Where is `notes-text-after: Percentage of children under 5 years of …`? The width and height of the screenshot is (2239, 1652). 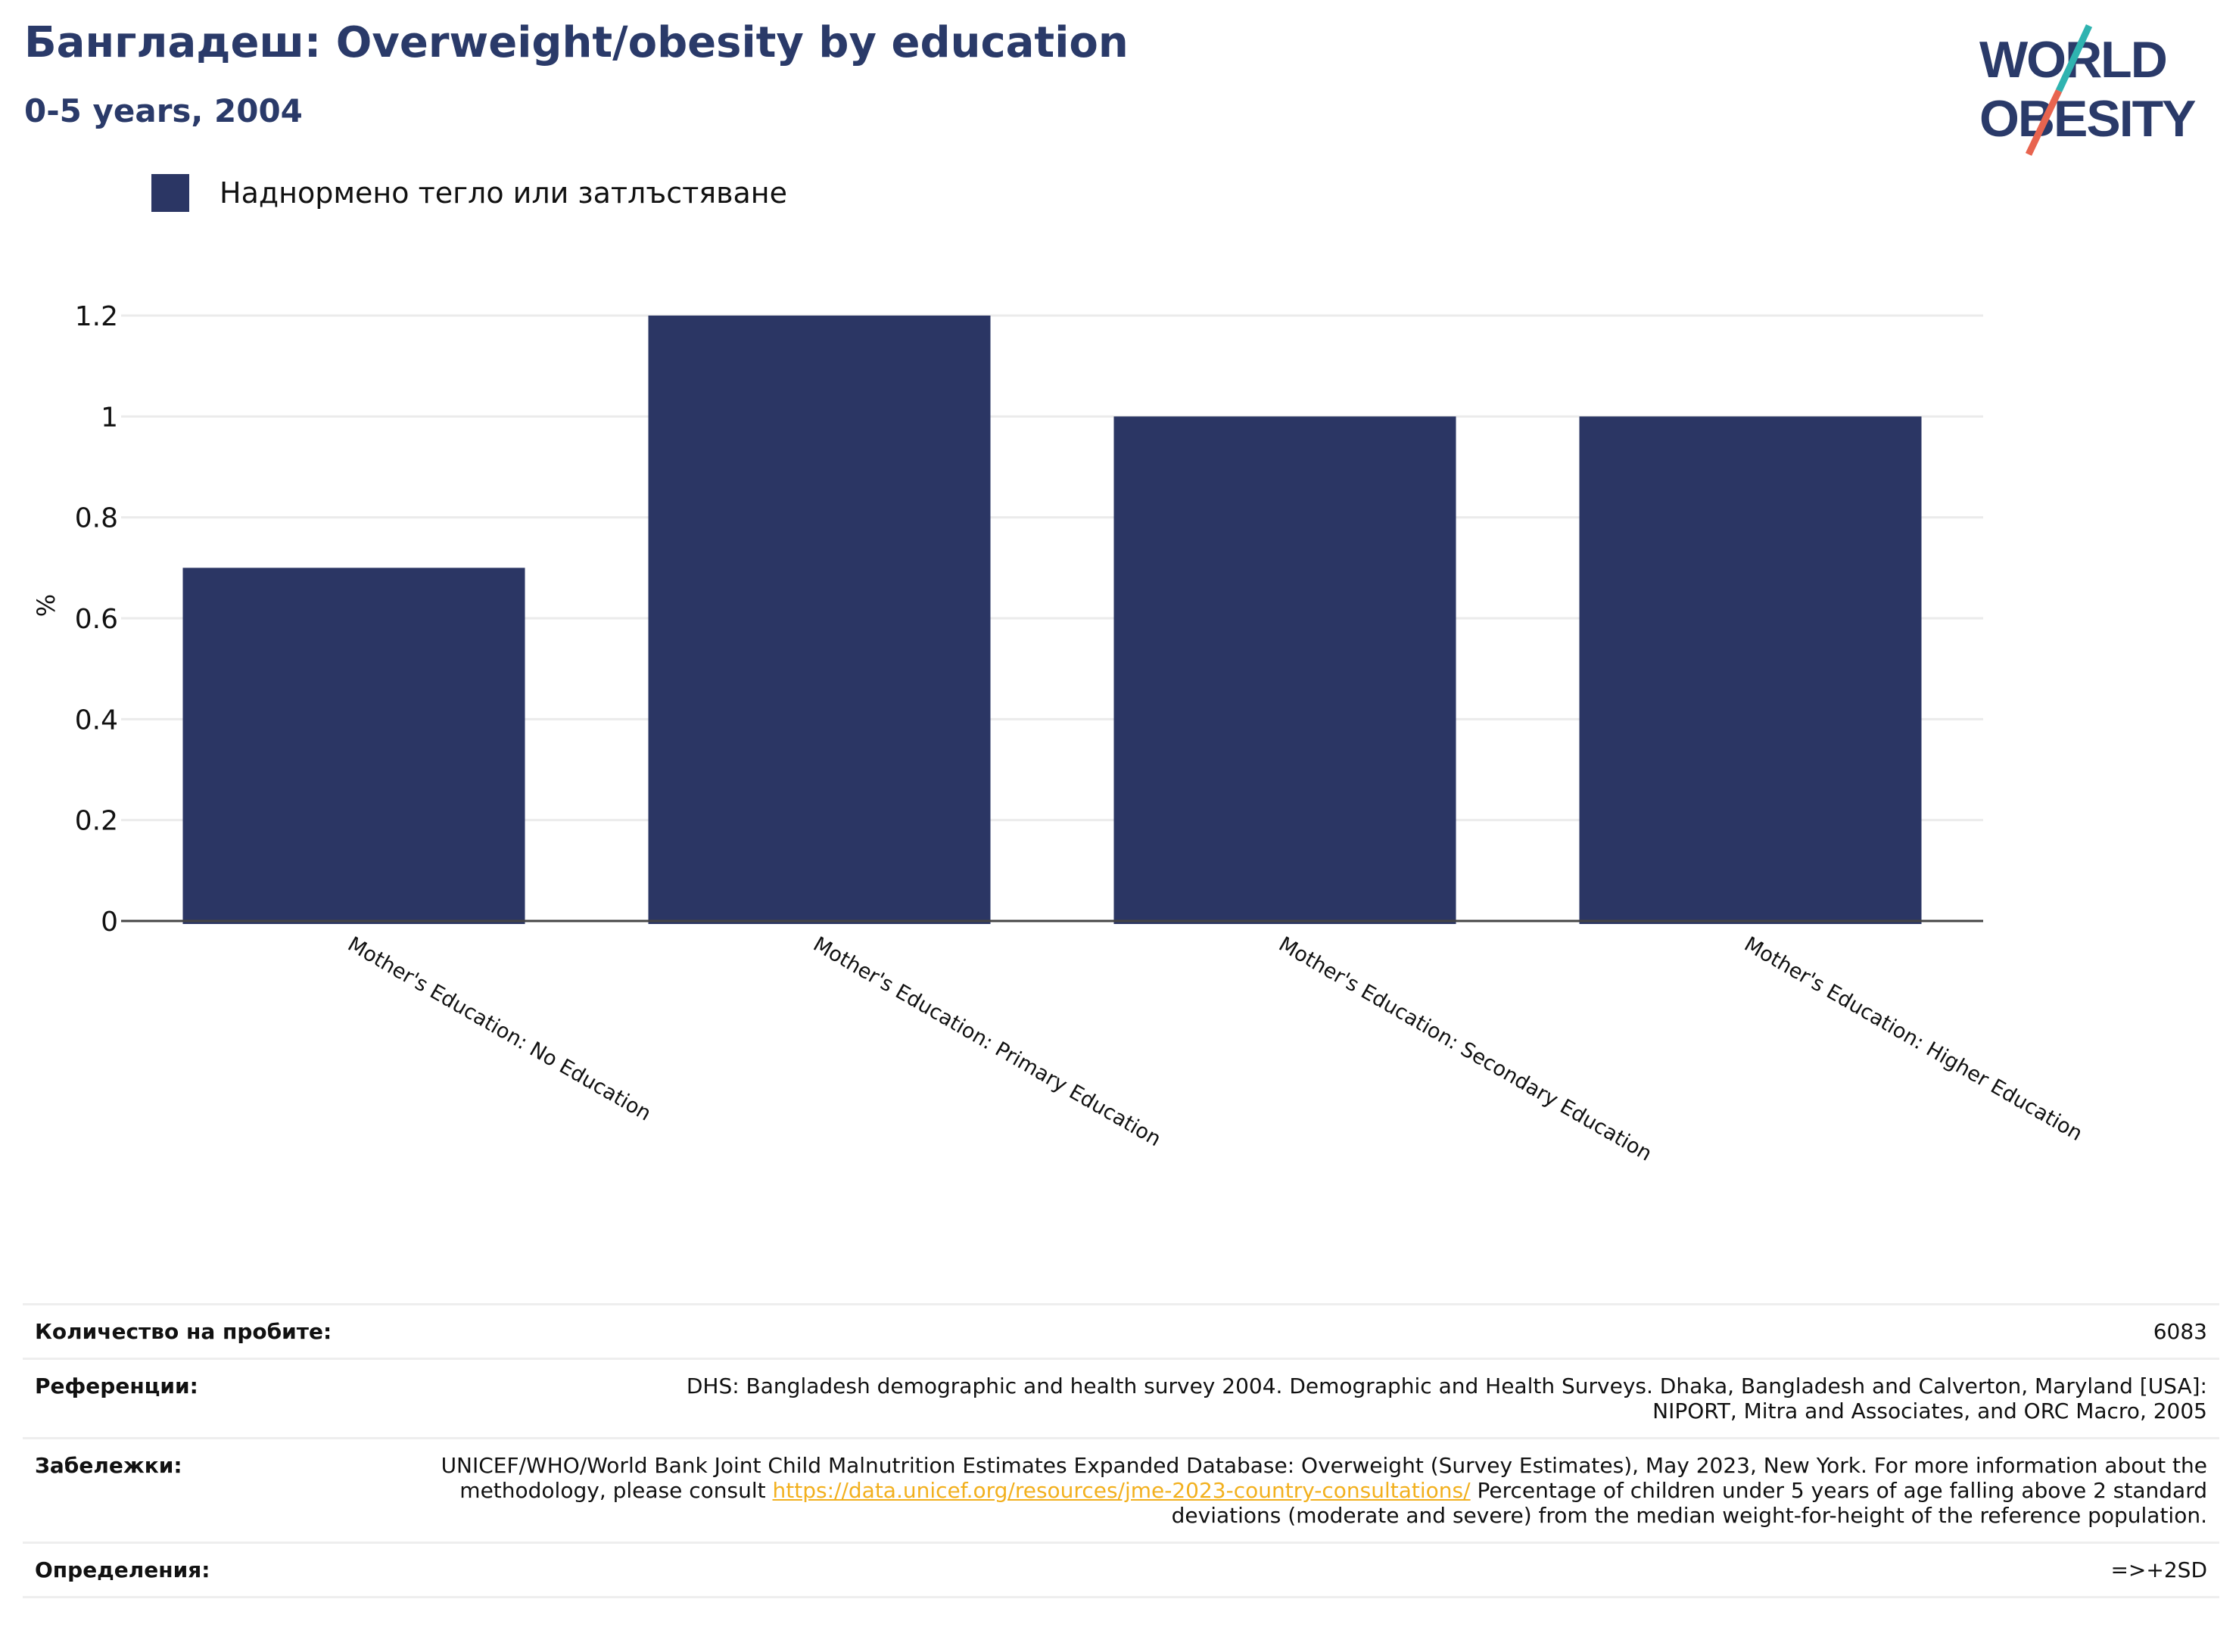 notes-text-after: Percentage of children under 5 years of … is located at coordinates (1689, 1503).